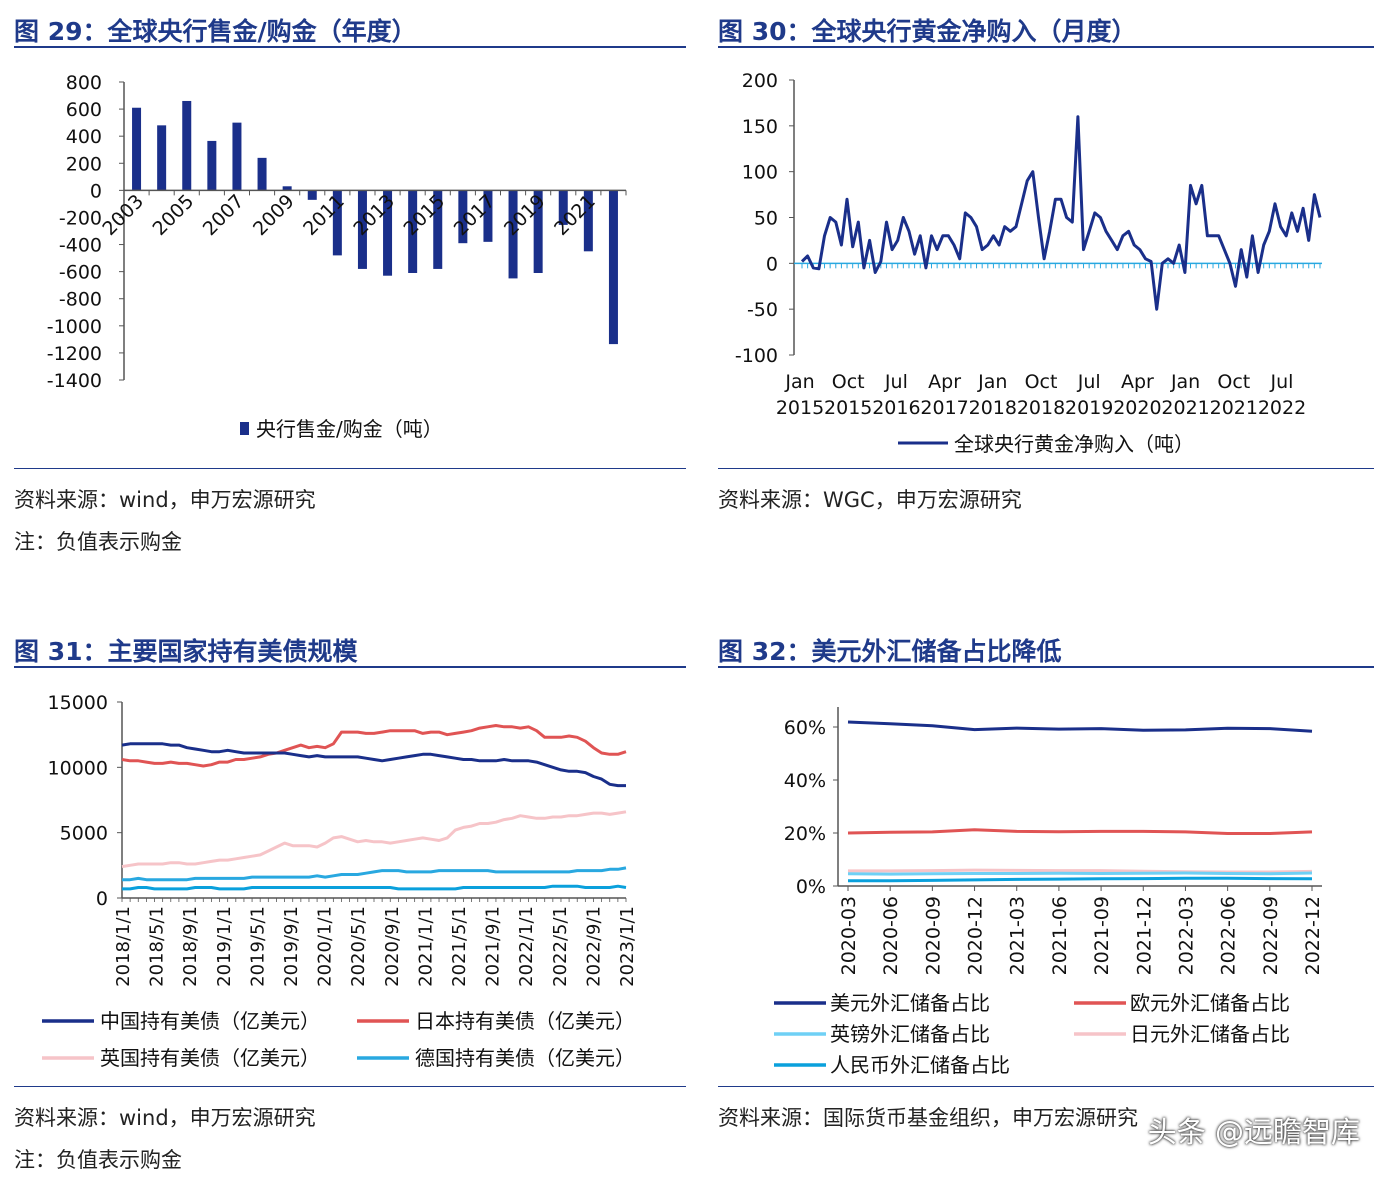 Image resolution: width=1390 pixels, height=1179 pixels. What do you see at coordinates (84, 834) in the screenshot?
I see `y-tick-label: 5000` at bounding box center [84, 834].